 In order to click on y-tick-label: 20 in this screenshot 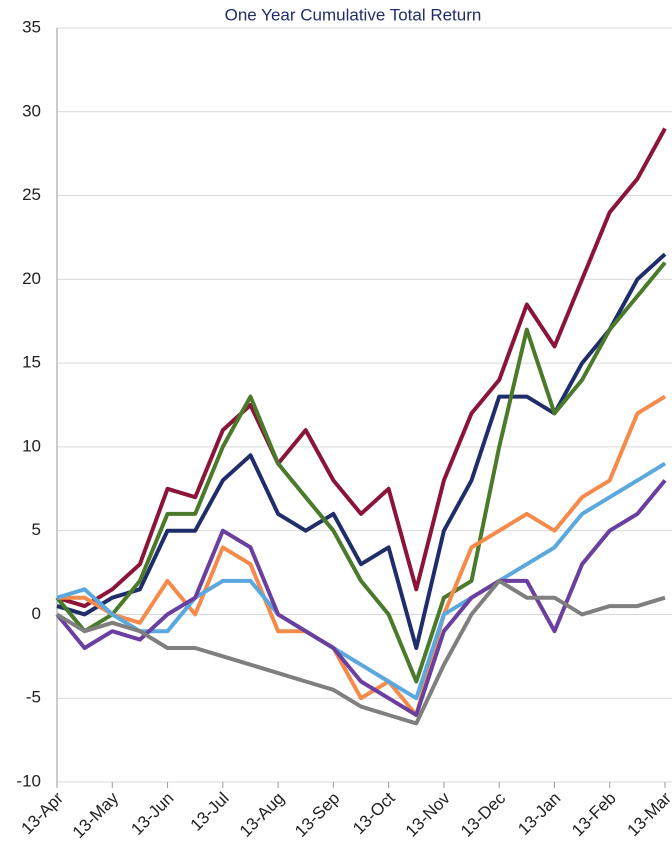, I will do `click(31, 278)`.